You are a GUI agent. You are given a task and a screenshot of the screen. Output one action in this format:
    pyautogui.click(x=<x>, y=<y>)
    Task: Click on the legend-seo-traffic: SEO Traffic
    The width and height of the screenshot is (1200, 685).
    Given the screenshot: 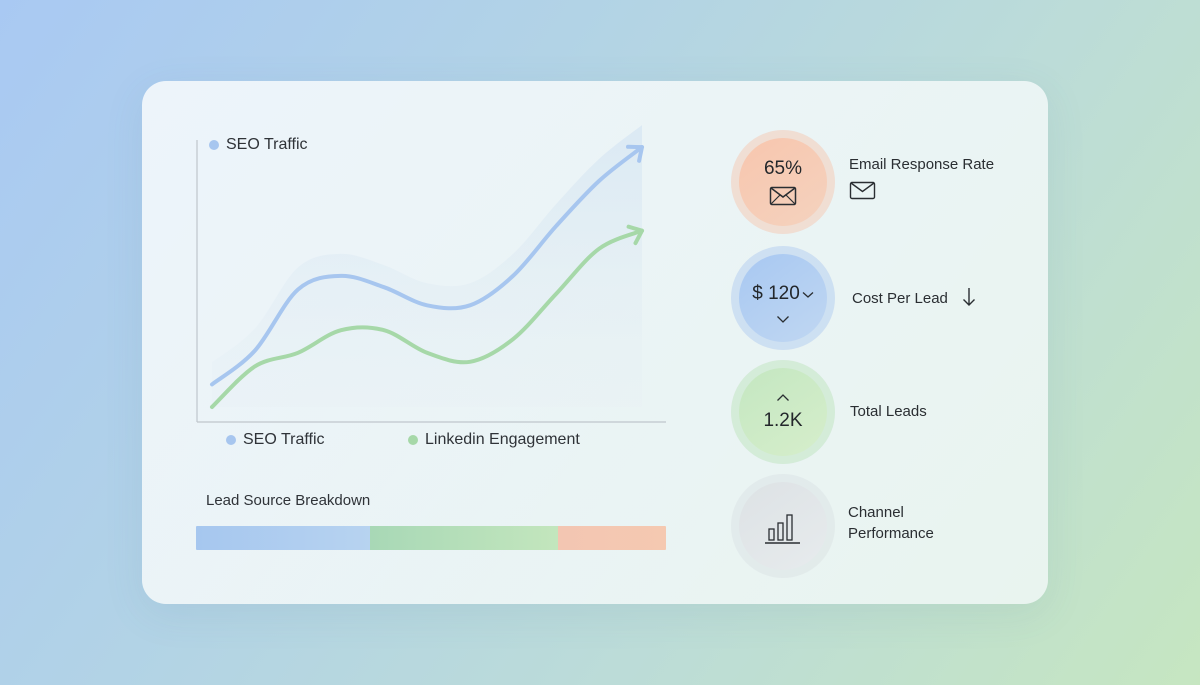 What is the action you would take?
    pyautogui.click(x=275, y=440)
    